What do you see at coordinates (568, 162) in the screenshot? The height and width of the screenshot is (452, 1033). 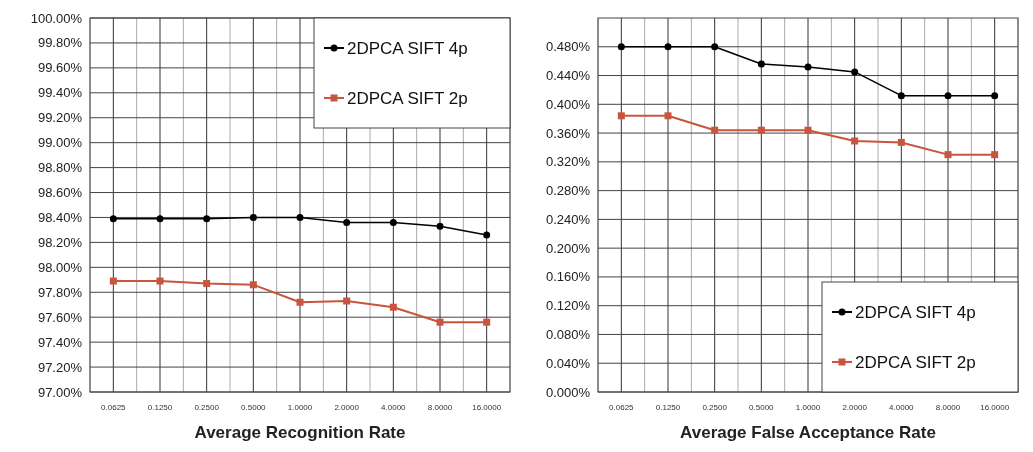 I see `y-tick-label: 0.320%` at bounding box center [568, 162].